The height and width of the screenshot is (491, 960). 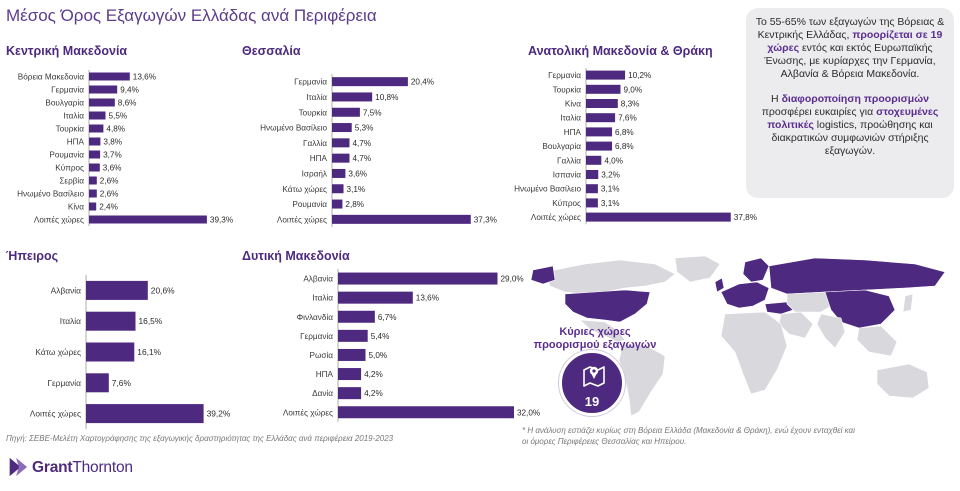 What do you see at coordinates (309, 204) in the screenshot?
I see `category-label: Ρουμανία` at bounding box center [309, 204].